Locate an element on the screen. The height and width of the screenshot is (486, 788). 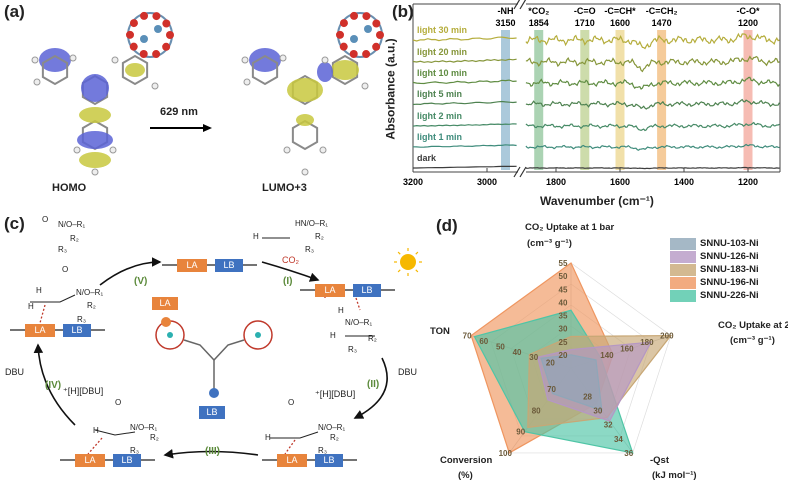
x-tick-label: 1600 is located at coordinates (620, 182).